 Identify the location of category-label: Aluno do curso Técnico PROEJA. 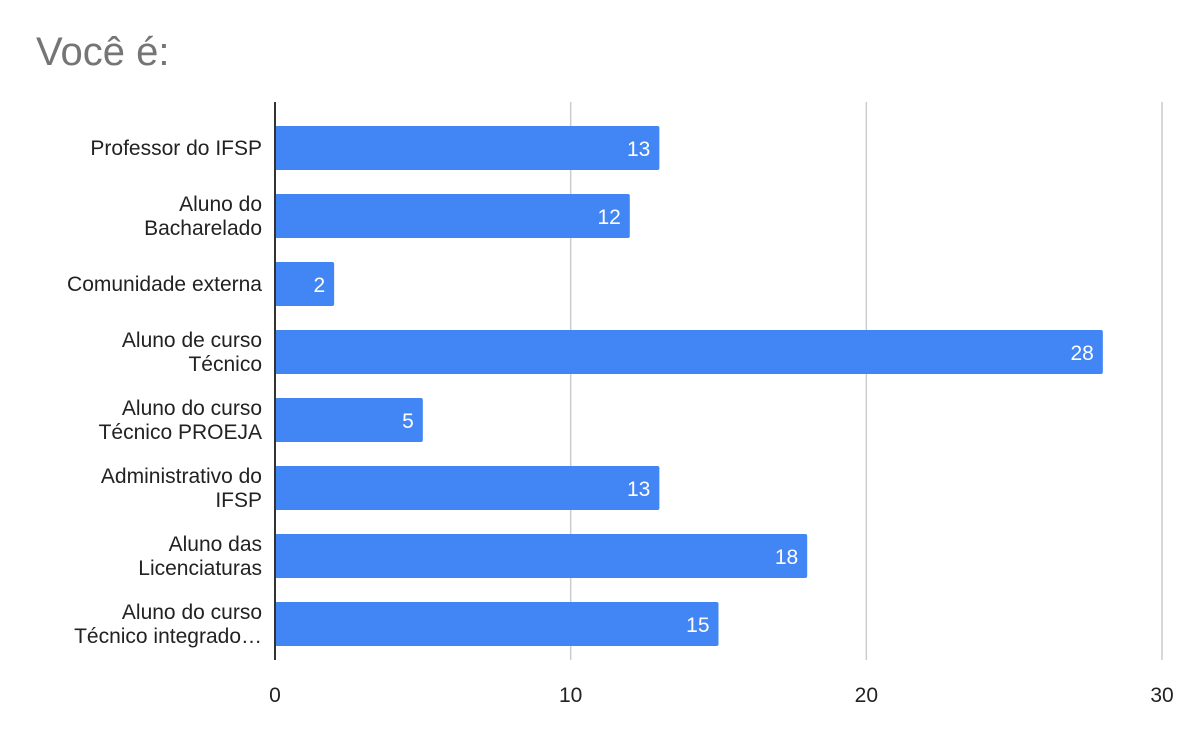
(180, 420).